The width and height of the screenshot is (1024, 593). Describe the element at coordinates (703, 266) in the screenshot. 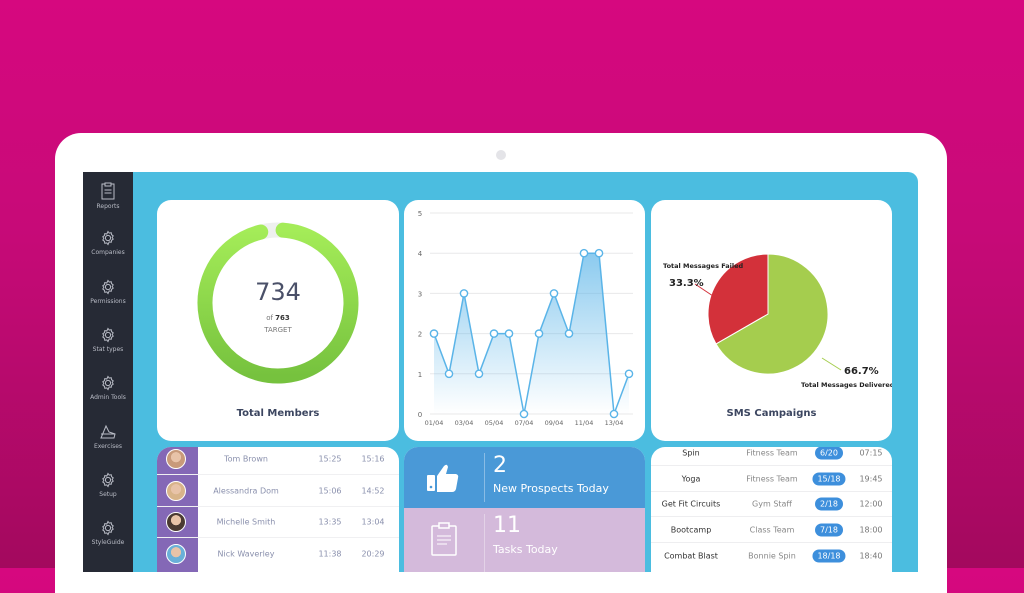

I see `failed-label: Total Messages Failed` at that location.